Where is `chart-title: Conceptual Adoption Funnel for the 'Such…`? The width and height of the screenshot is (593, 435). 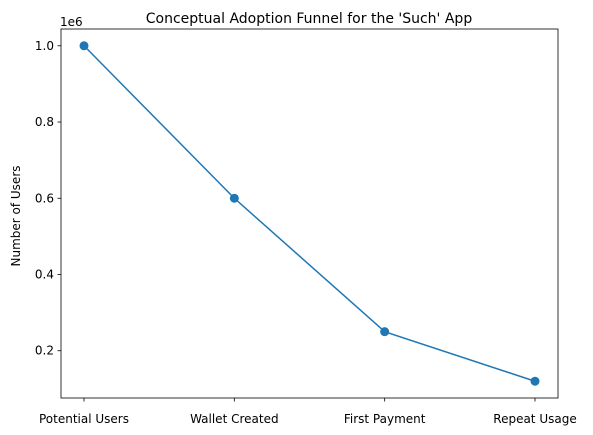
chart-title: Conceptual Adoption Funnel for the 'Such… is located at coordinates (309, 19).